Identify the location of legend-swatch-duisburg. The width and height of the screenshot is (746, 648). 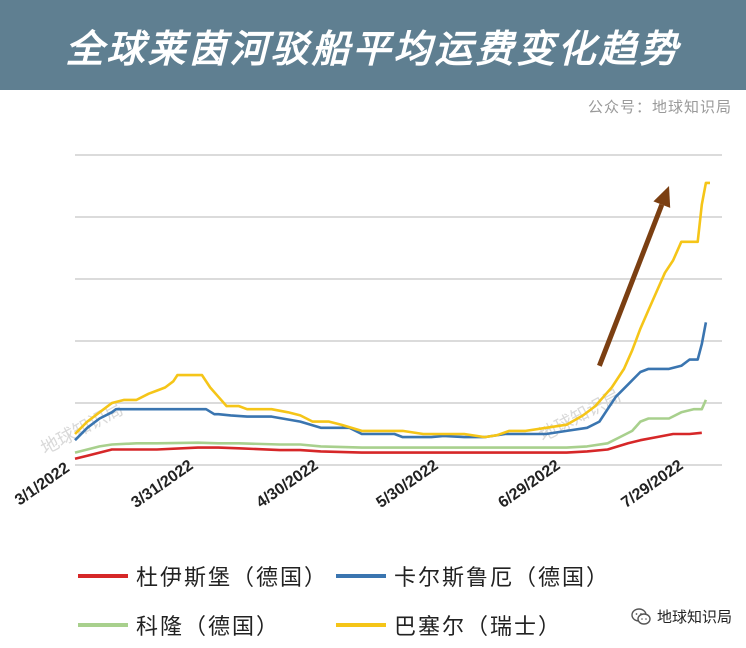
(103, 576).